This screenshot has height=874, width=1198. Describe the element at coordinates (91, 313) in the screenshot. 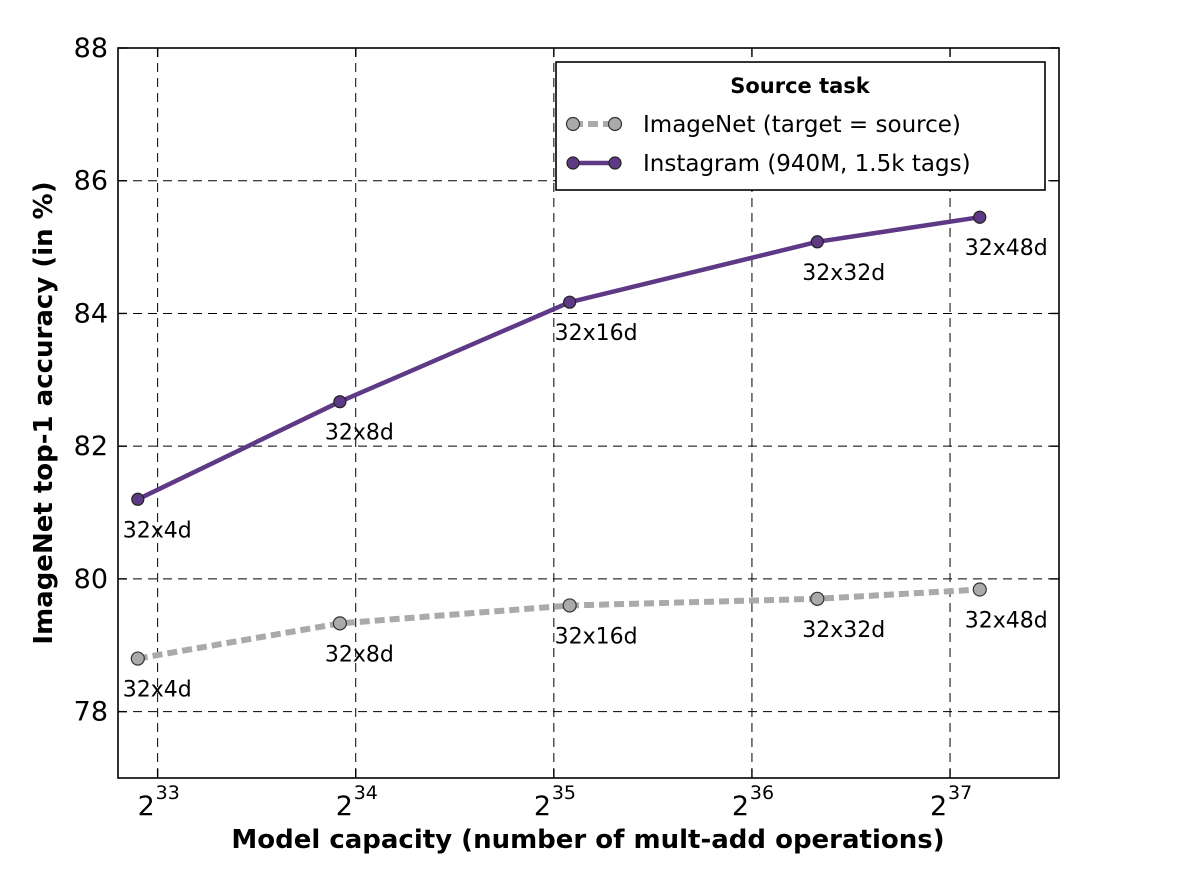

I see `y-tick-label: 84` at that location.